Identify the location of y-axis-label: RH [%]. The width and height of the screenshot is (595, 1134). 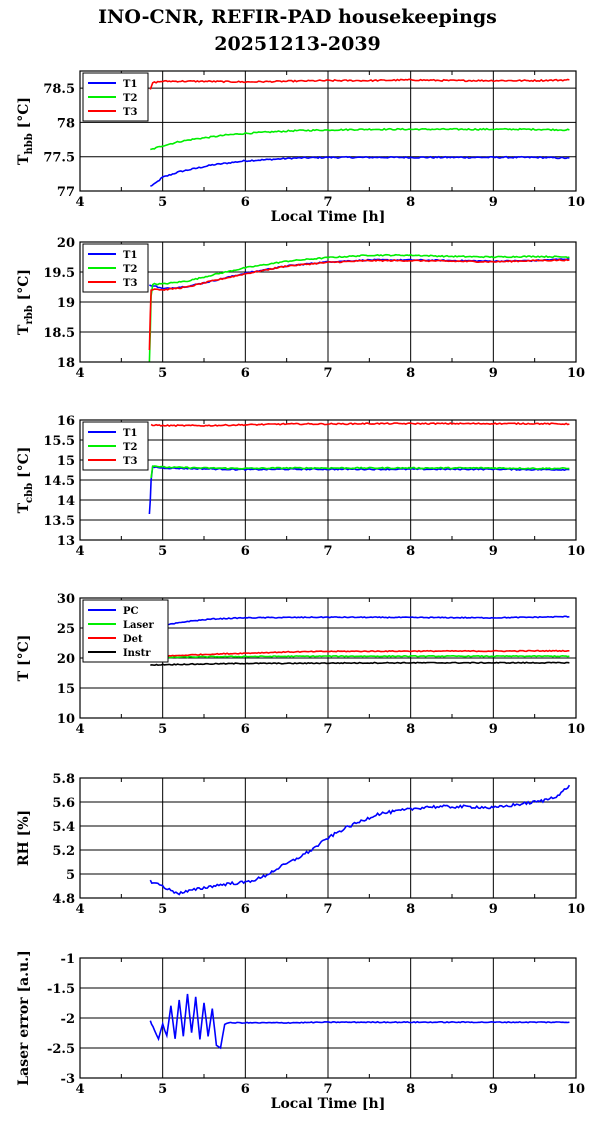
(24, 838).